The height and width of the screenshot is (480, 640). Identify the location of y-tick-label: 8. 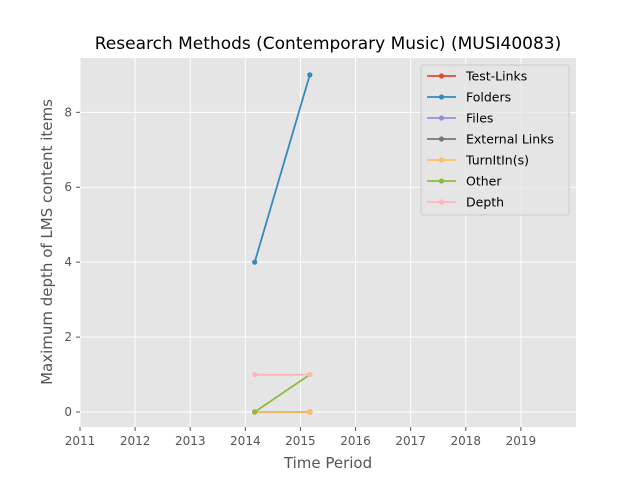
(68, 112).